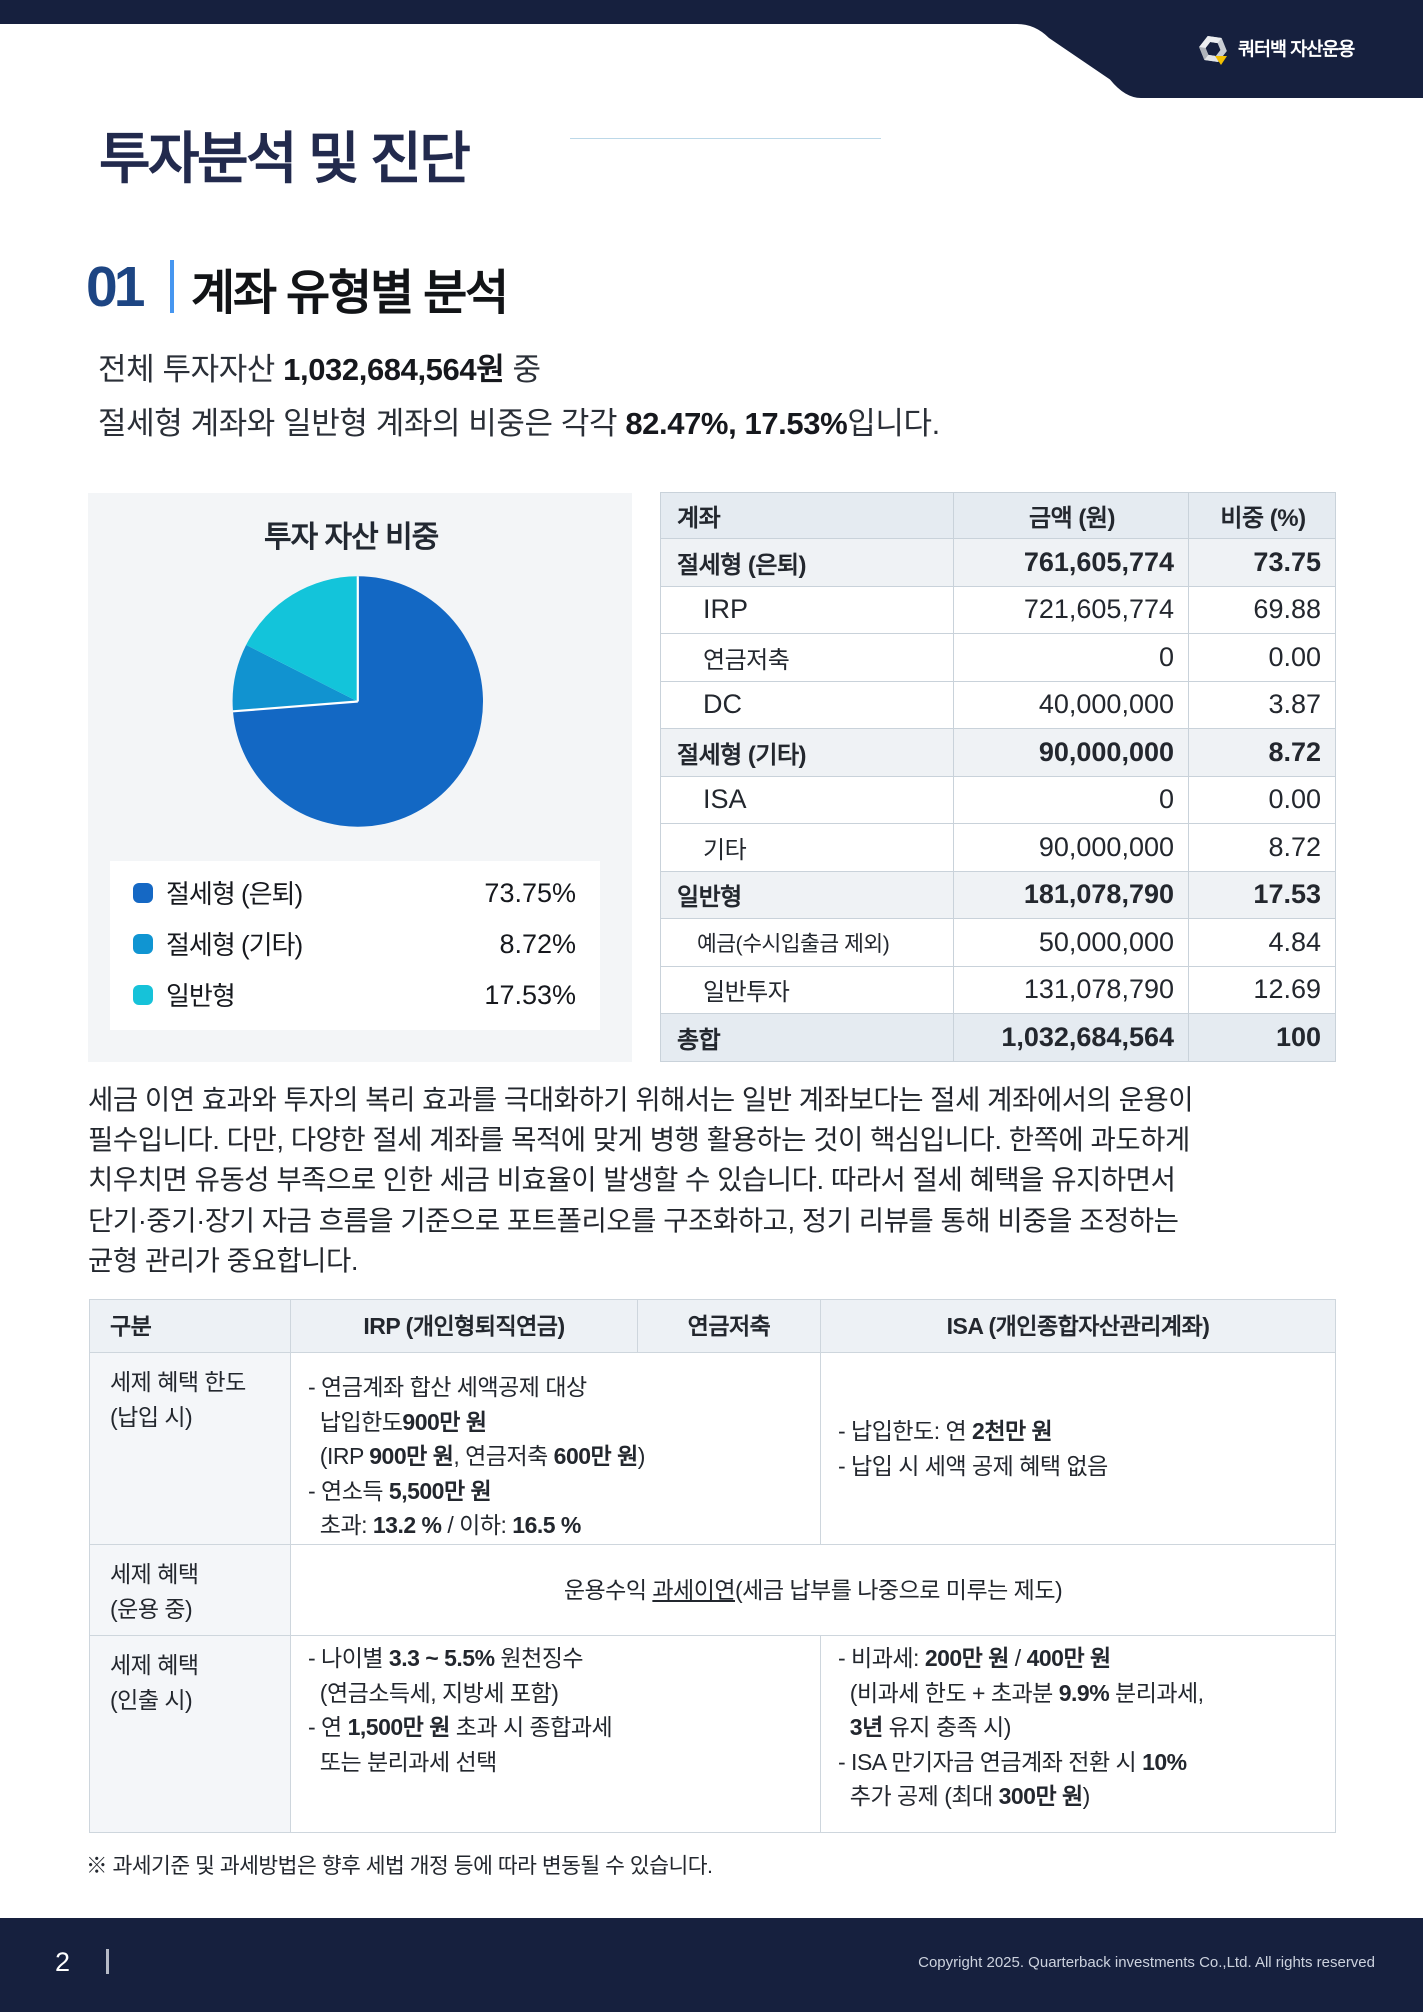 The height and width of the screenshot is (2012, 1423). Describe the element at coordinates (1296, 49) in the screenshot. I see `svg-text: 쿼터백 자산운용` at that location.